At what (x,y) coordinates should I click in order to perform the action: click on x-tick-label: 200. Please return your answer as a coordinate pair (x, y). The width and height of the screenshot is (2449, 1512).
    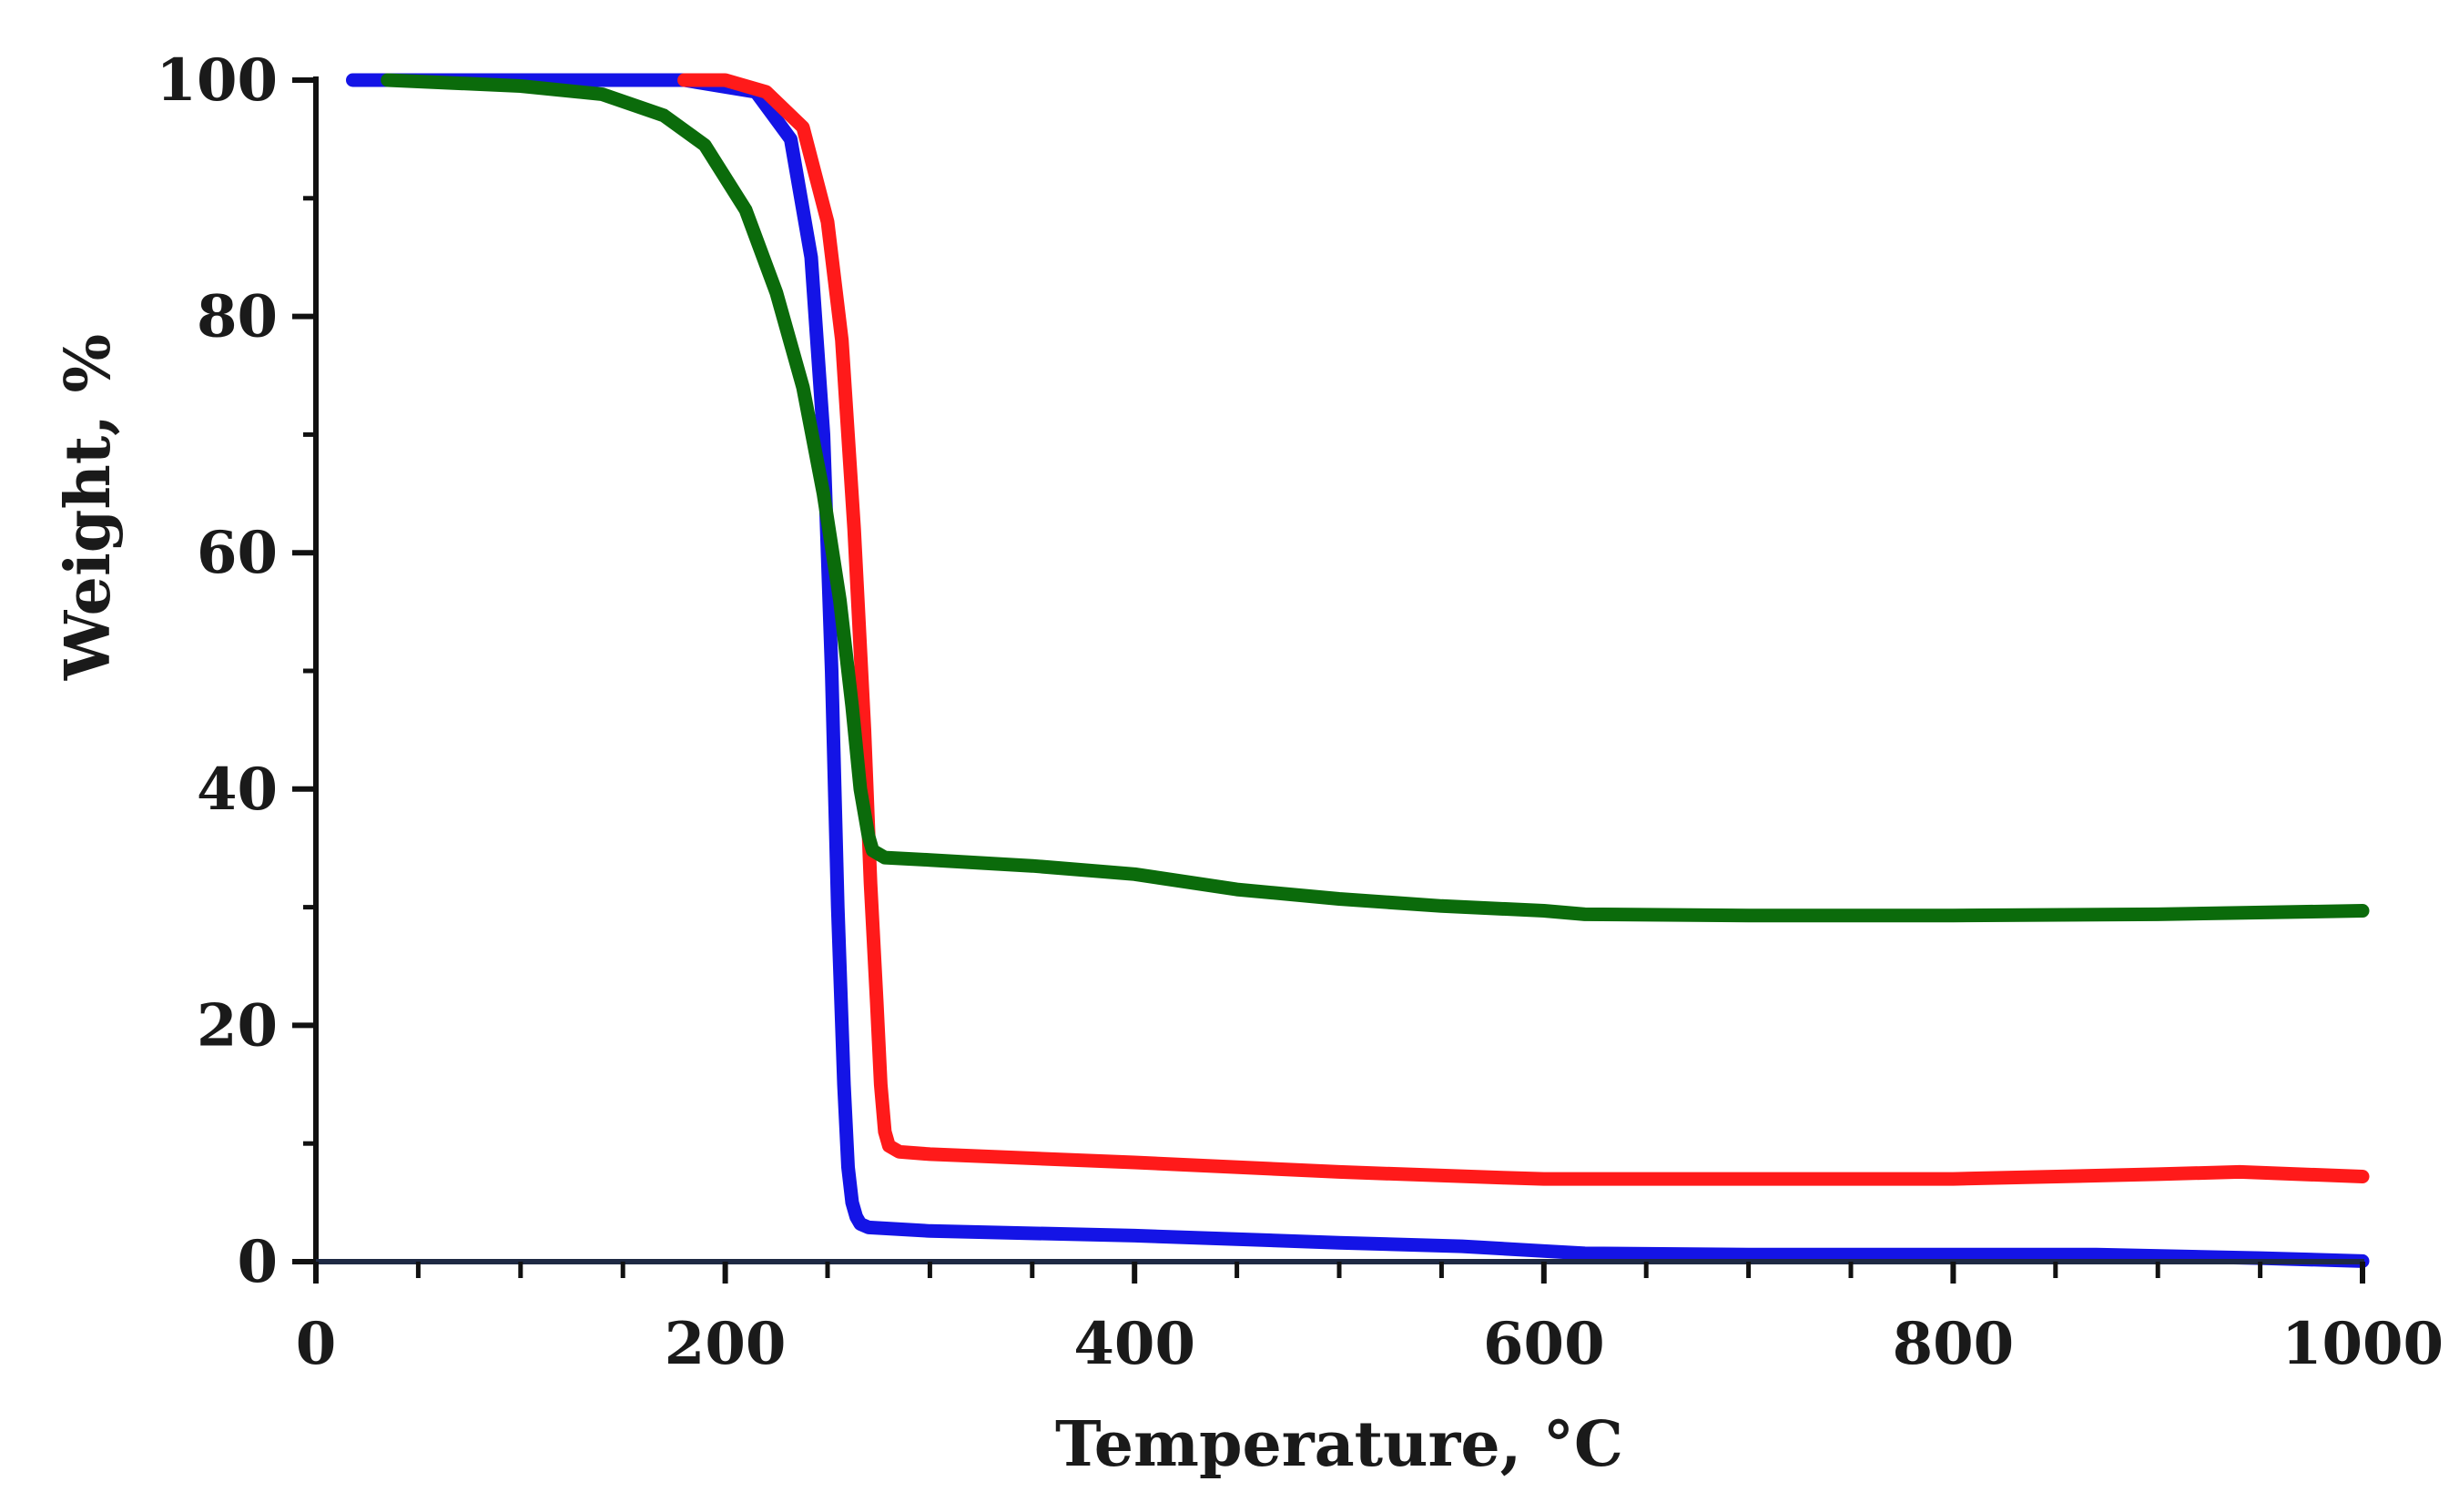
    Looking at the image, I should click on (726, 1344).